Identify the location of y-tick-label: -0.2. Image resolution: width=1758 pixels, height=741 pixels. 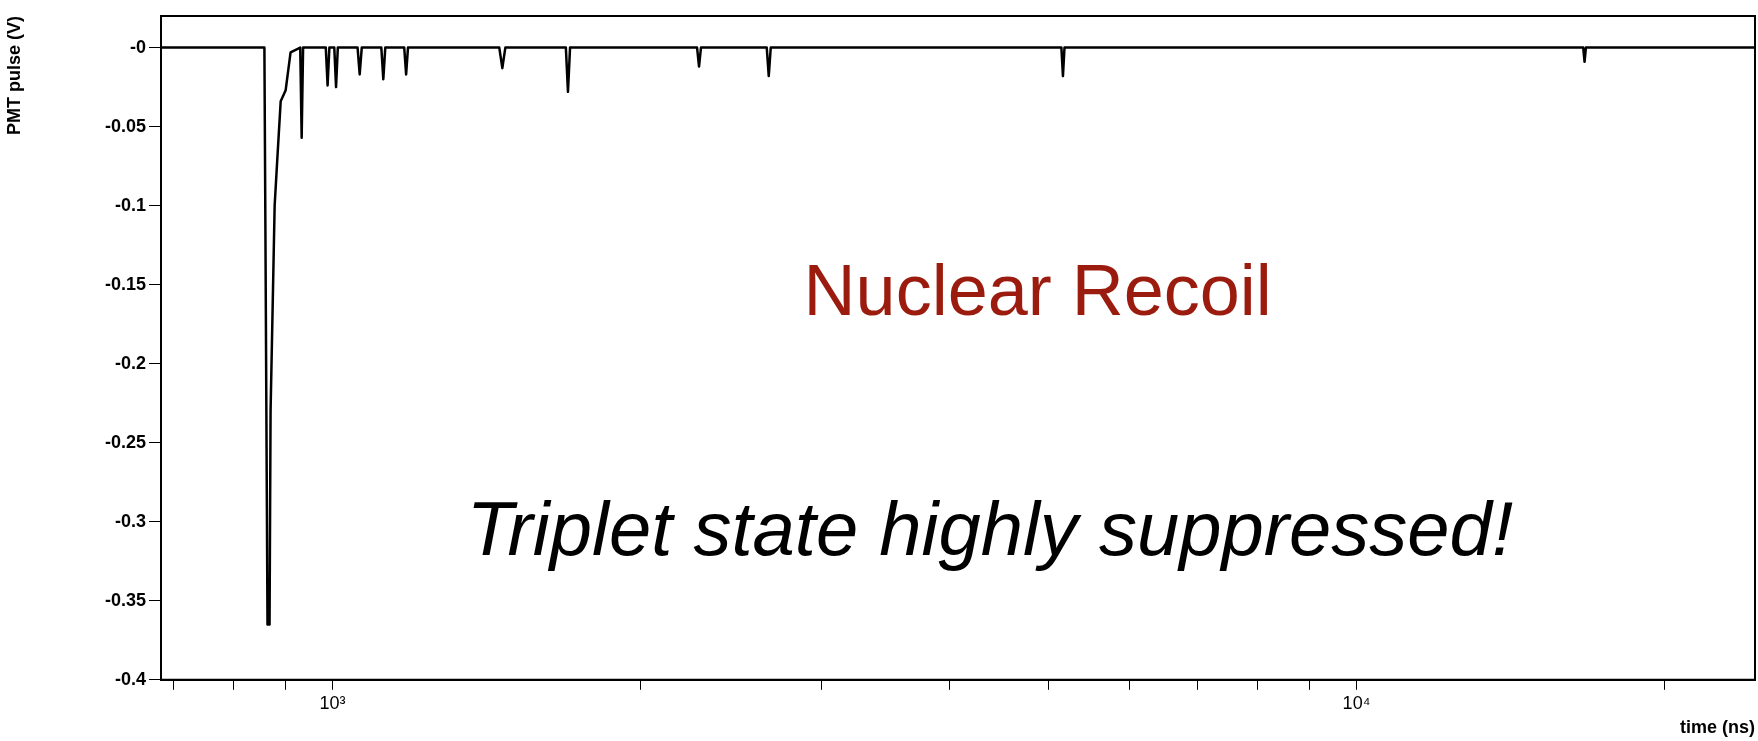
(130, 362).